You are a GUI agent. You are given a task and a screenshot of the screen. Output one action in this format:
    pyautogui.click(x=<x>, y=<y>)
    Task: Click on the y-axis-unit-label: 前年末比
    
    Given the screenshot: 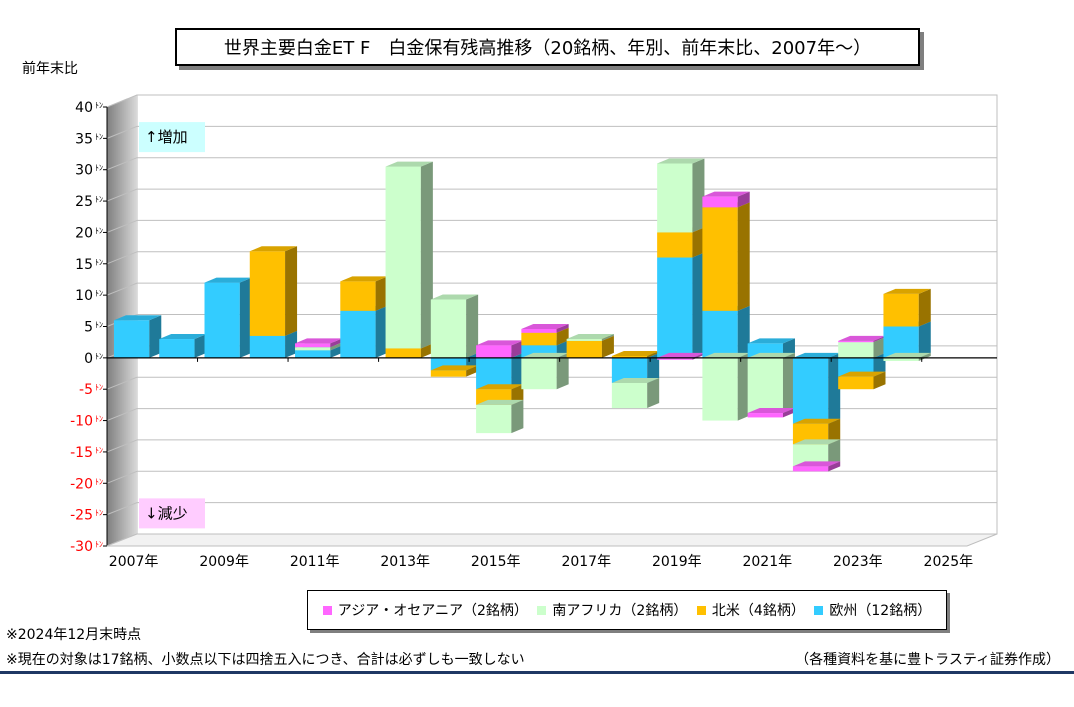 What is the action you would take?
    pyautogui.click(x=50, y=69)
    